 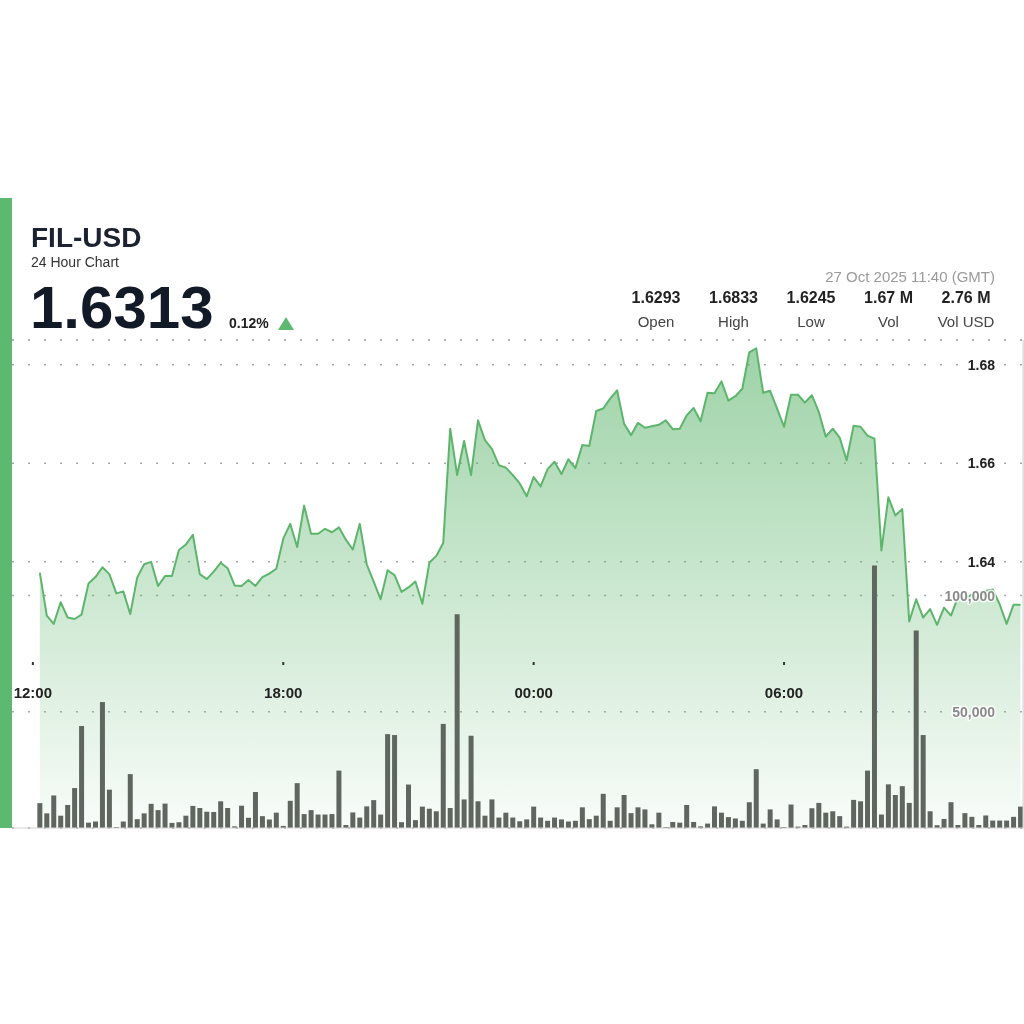 What do you see at coordinates (122, 307) in the screenshot?
I see `annotation: 1.6313` at bounding box center [122, 307].